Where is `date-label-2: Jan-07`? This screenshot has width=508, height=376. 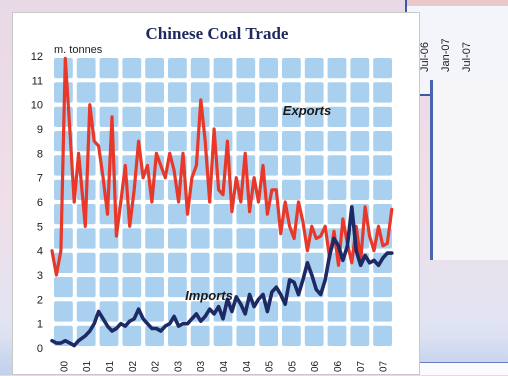
date-label-2: Jan-07 is located at coordinates (446, 55).